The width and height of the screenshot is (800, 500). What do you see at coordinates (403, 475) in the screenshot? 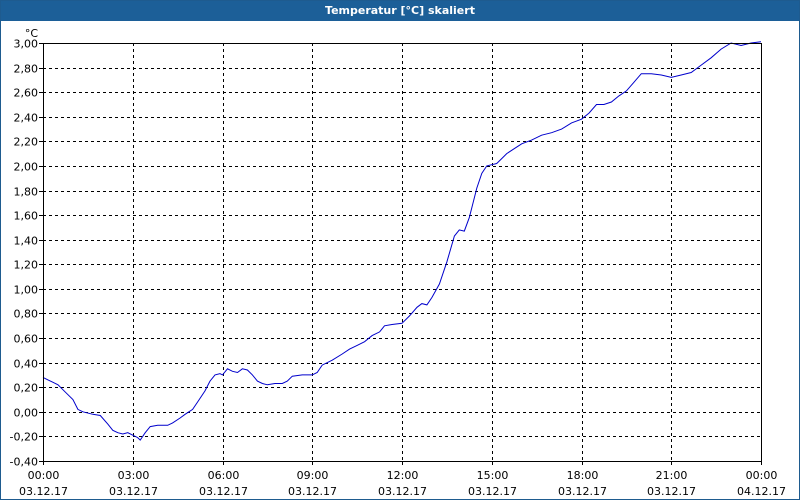
I see `x-tick-time-label: 12:00` at bounding box center [403, 475].